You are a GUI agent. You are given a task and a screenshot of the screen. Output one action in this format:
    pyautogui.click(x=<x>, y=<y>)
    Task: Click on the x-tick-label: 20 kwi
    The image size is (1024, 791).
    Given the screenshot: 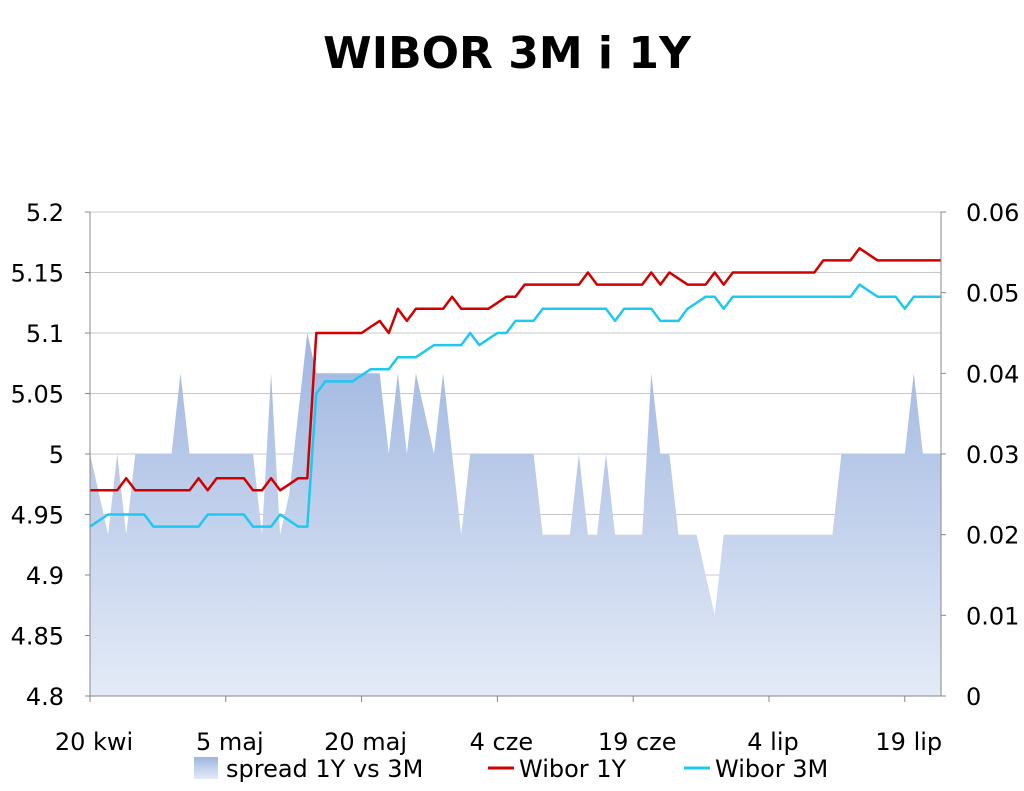 What is the action you would take?
    pyautogui.click(x=94, y=742)
    